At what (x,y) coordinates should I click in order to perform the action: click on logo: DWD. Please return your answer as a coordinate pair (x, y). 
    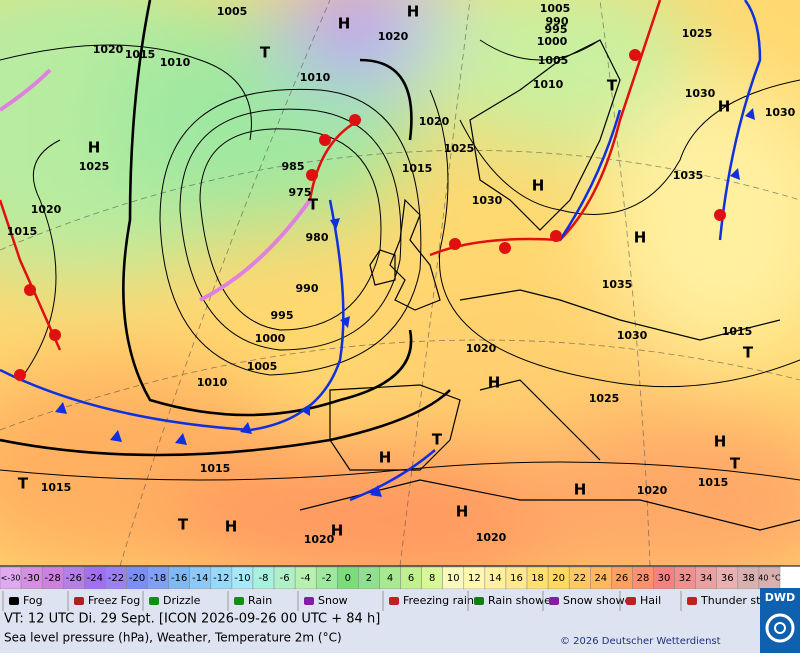
    Looking at the image, I should click on (780, 597).